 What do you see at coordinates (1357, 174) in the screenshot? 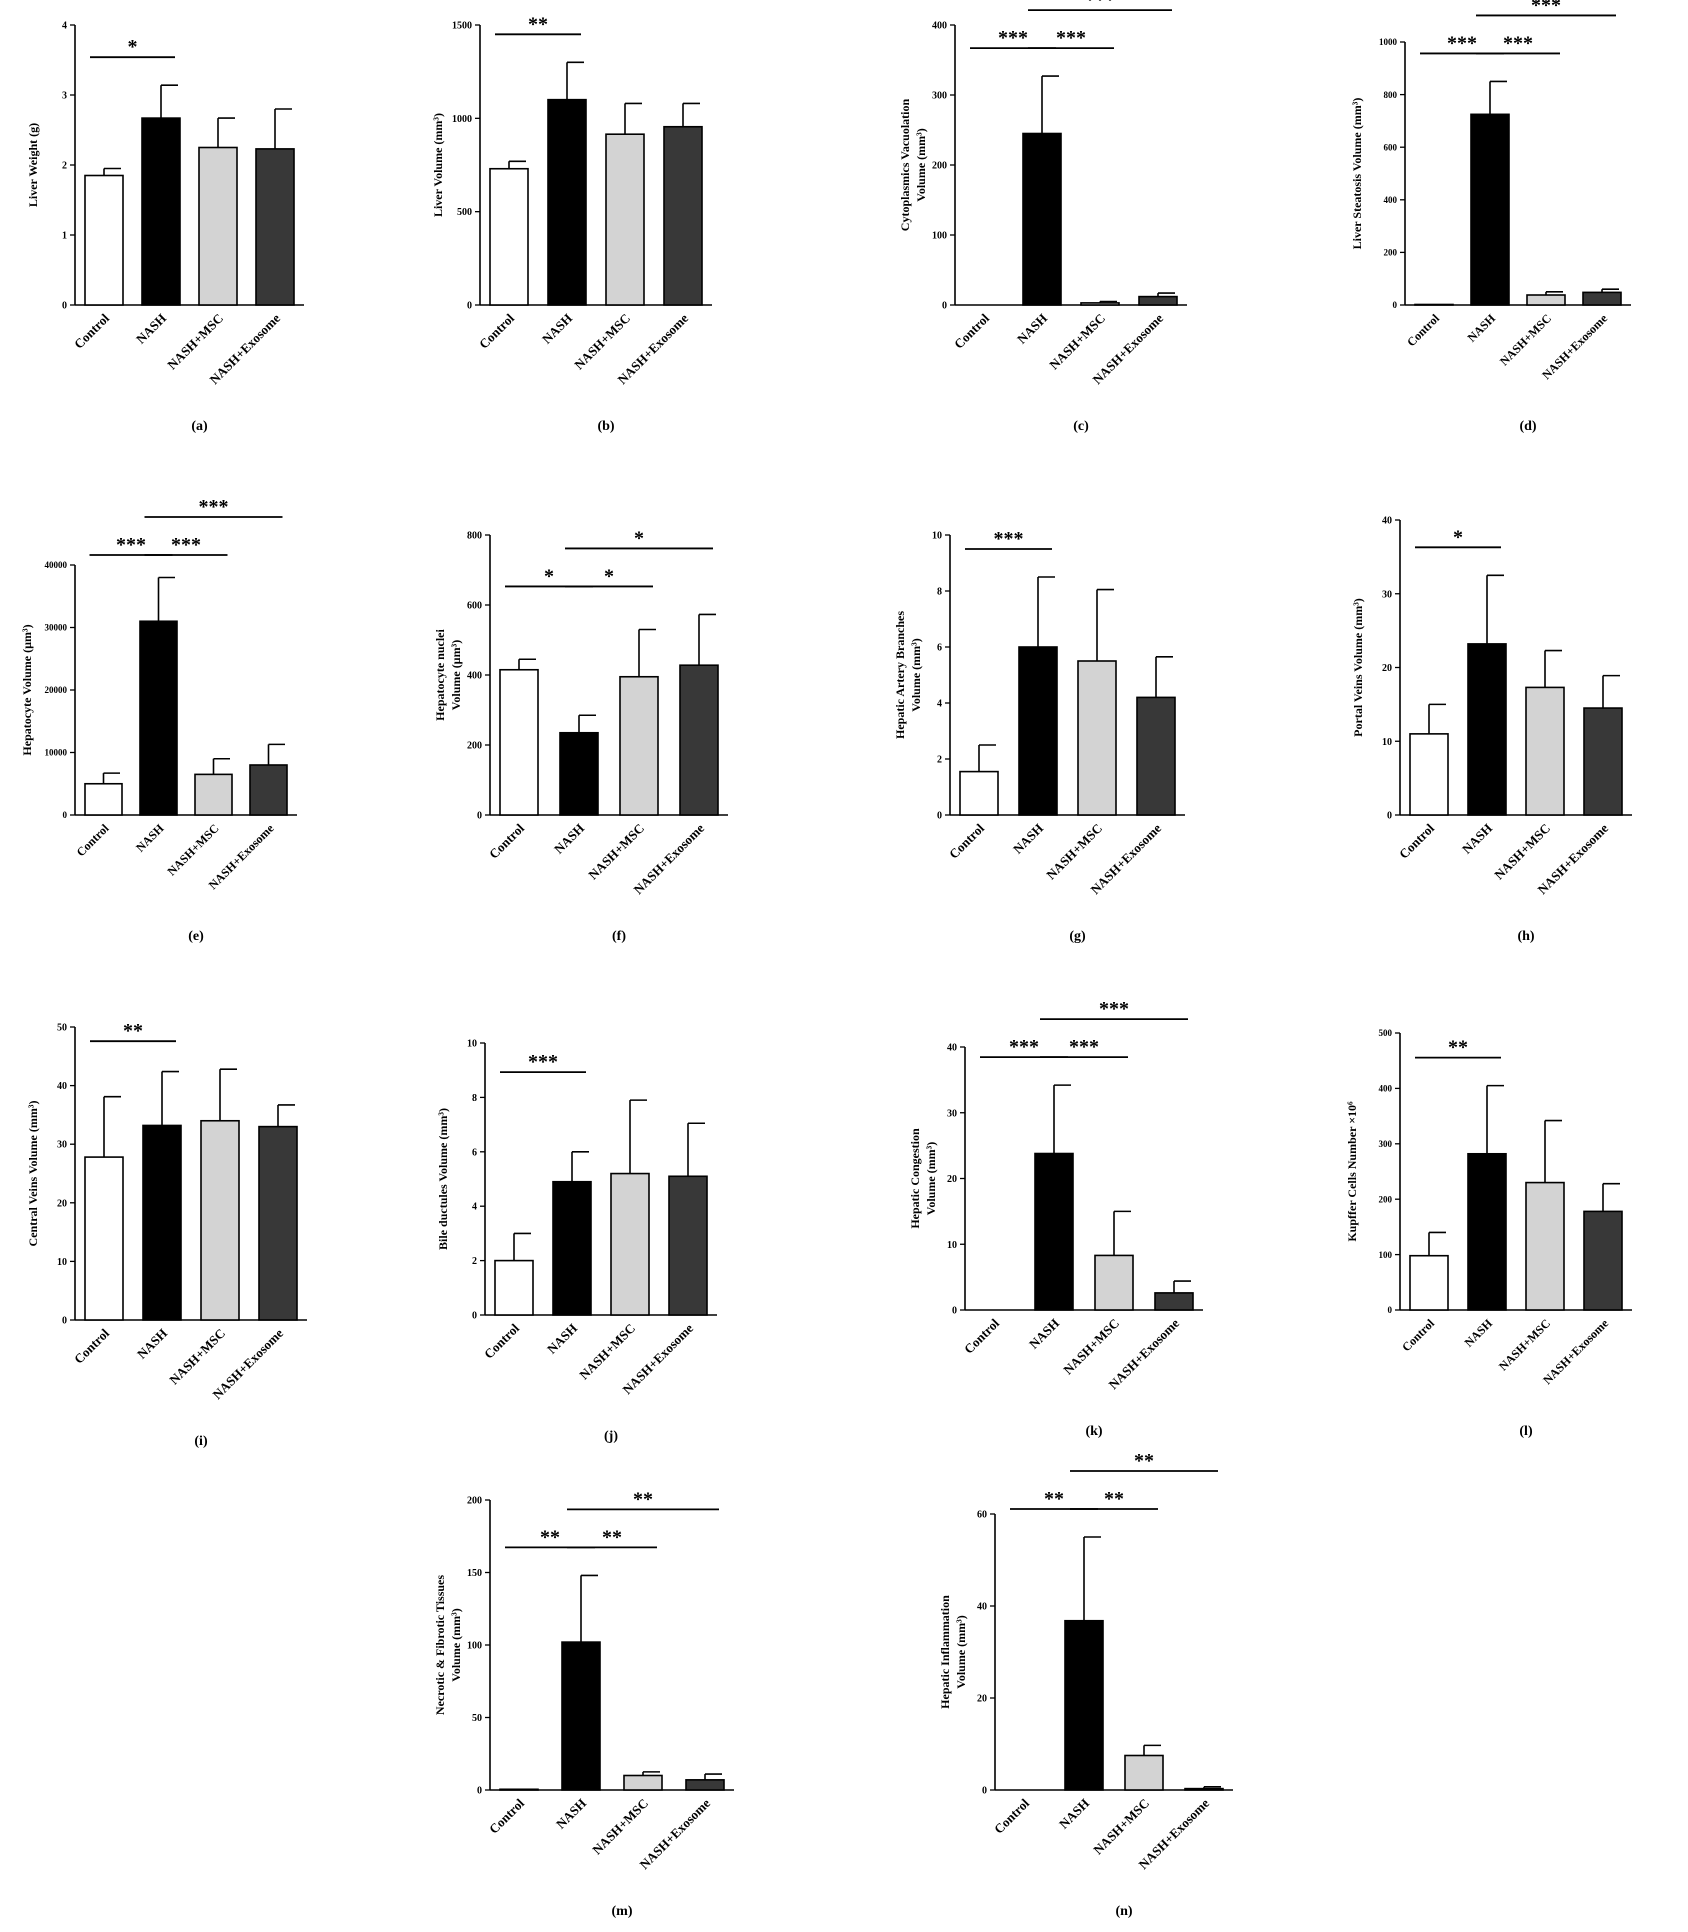
I see `y-axis-label-line: Liver Steatosis Volume (mm³)` at bounding box center [1357, 174].